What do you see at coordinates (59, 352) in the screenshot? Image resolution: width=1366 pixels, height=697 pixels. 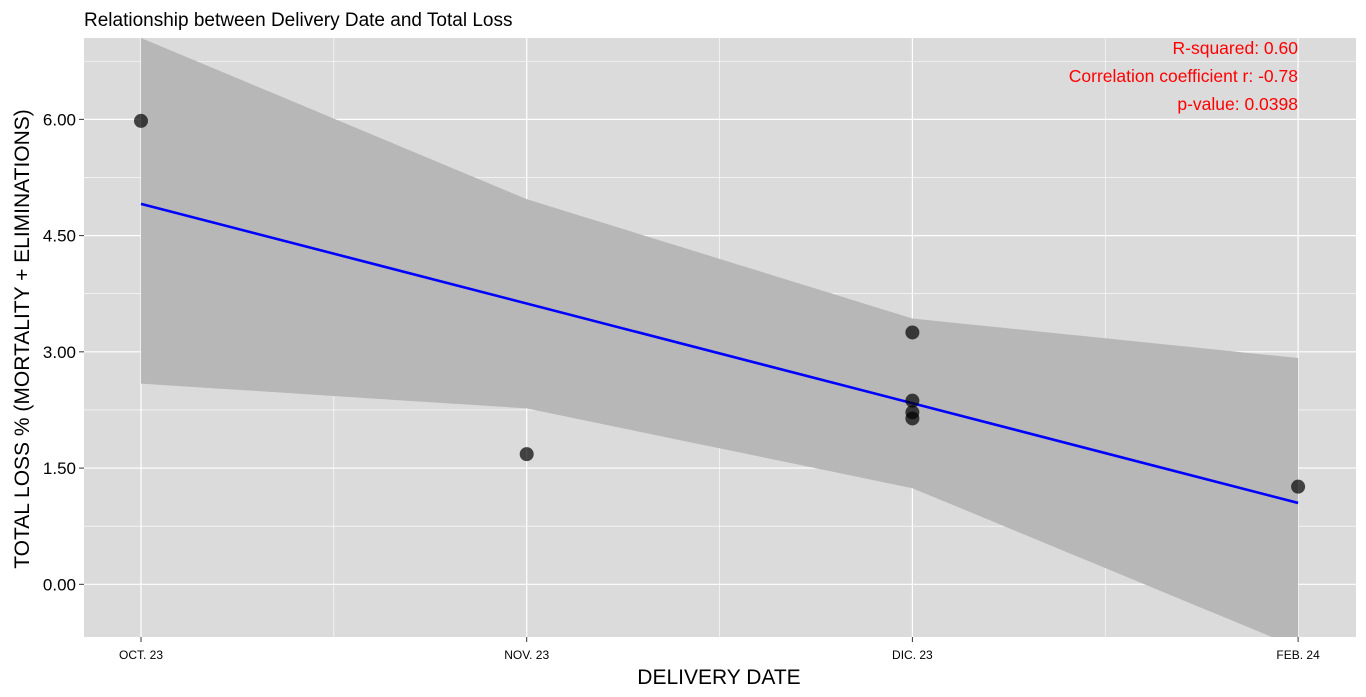 I see `y-tick-label: 3.00` at bounding box center [59, 352].